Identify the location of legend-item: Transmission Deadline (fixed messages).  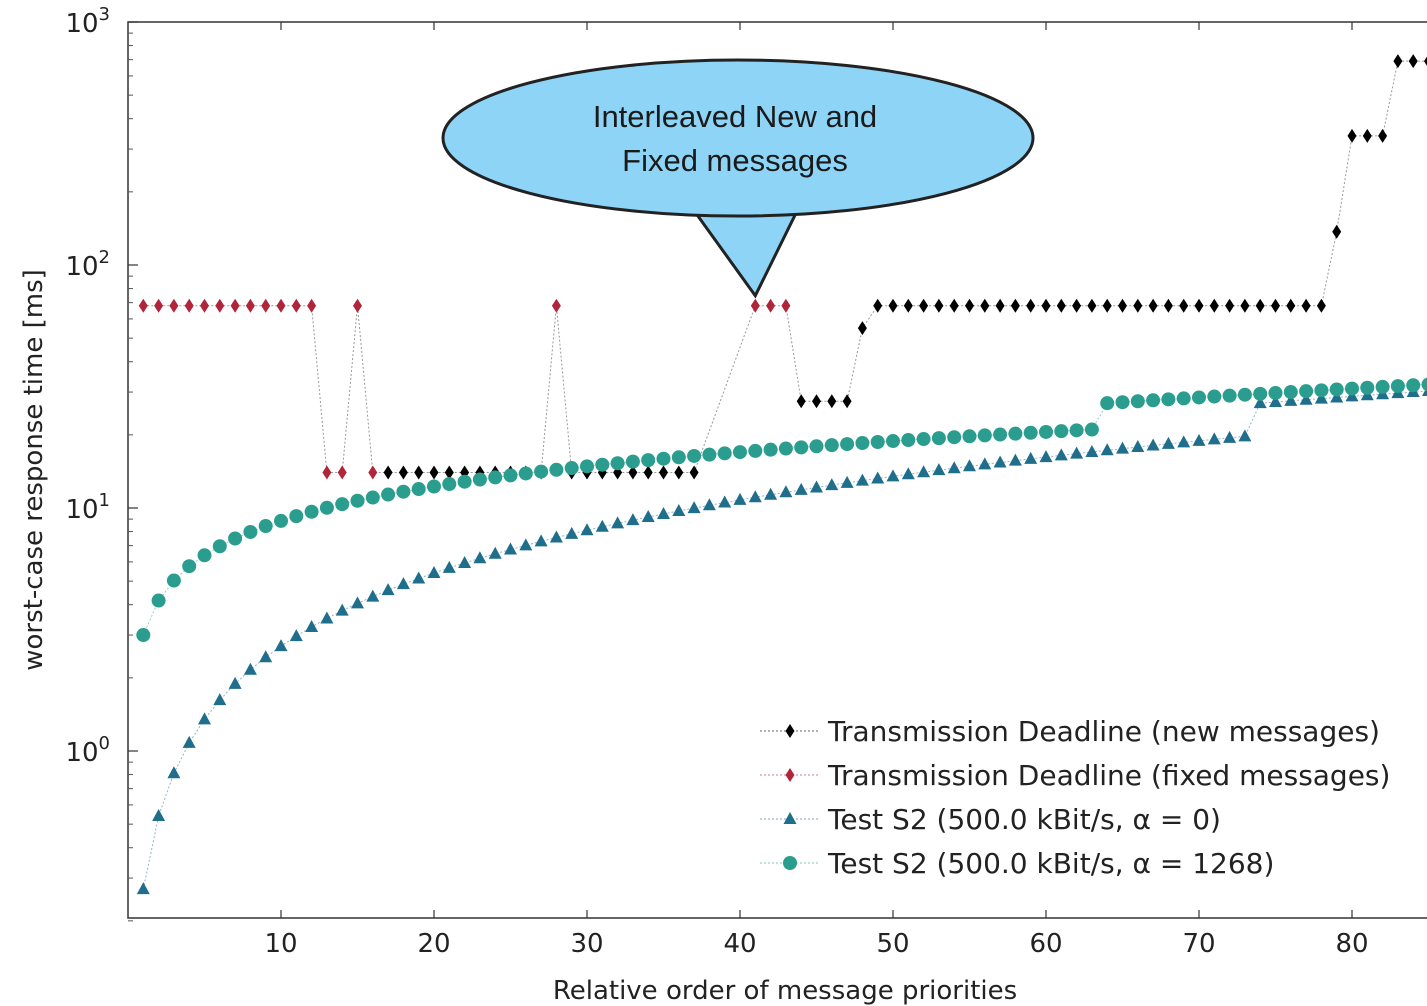
(1075, 775).